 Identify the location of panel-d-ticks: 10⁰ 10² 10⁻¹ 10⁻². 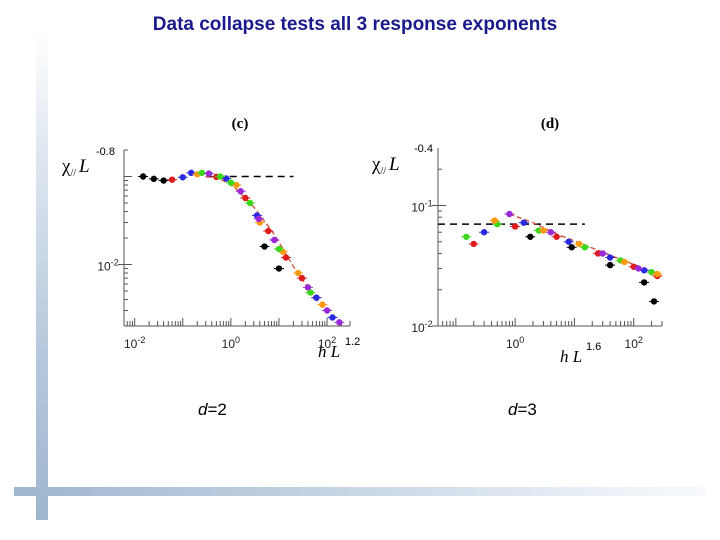
(537, 259).